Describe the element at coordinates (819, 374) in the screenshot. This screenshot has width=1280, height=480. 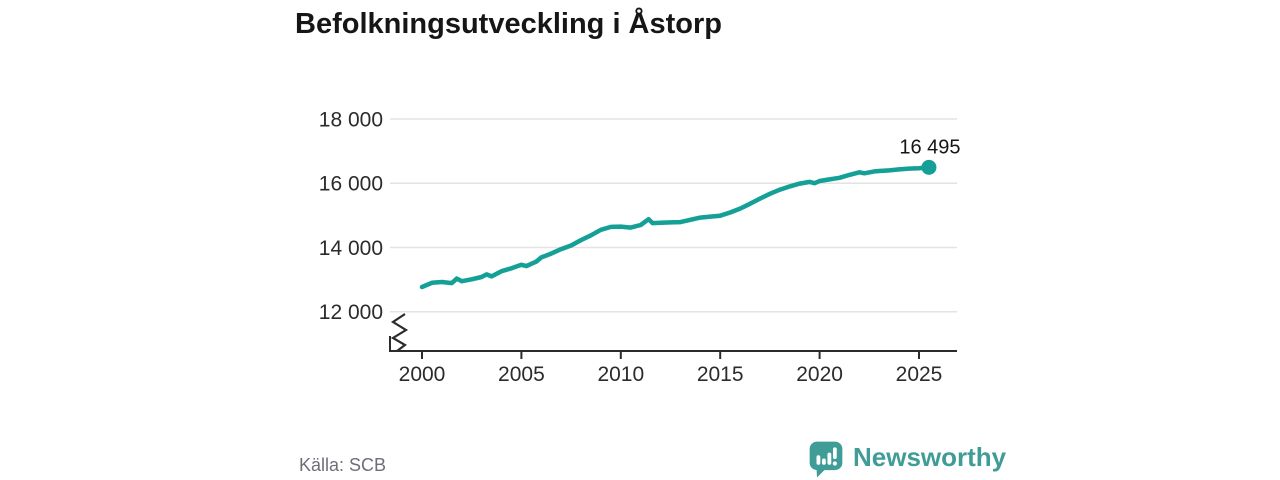
I see `x-axis-tick-label: 2020` at that location.